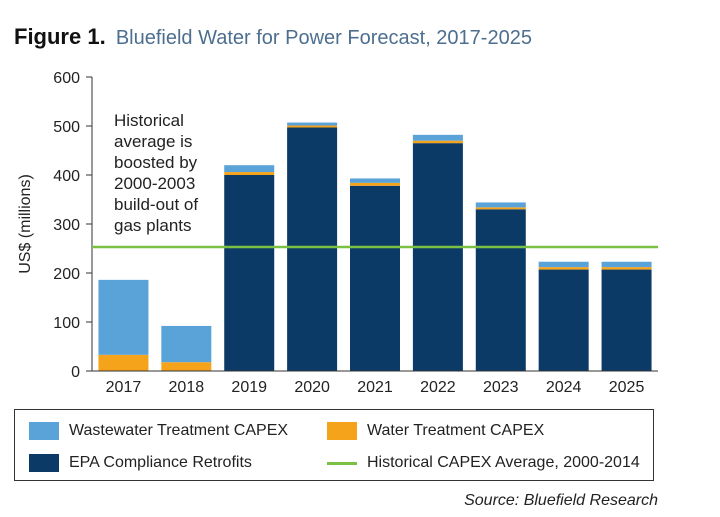 The image size is (720, 517). I want to click on bar-2017-wastewater-treatment-capex, so click(123, 317).